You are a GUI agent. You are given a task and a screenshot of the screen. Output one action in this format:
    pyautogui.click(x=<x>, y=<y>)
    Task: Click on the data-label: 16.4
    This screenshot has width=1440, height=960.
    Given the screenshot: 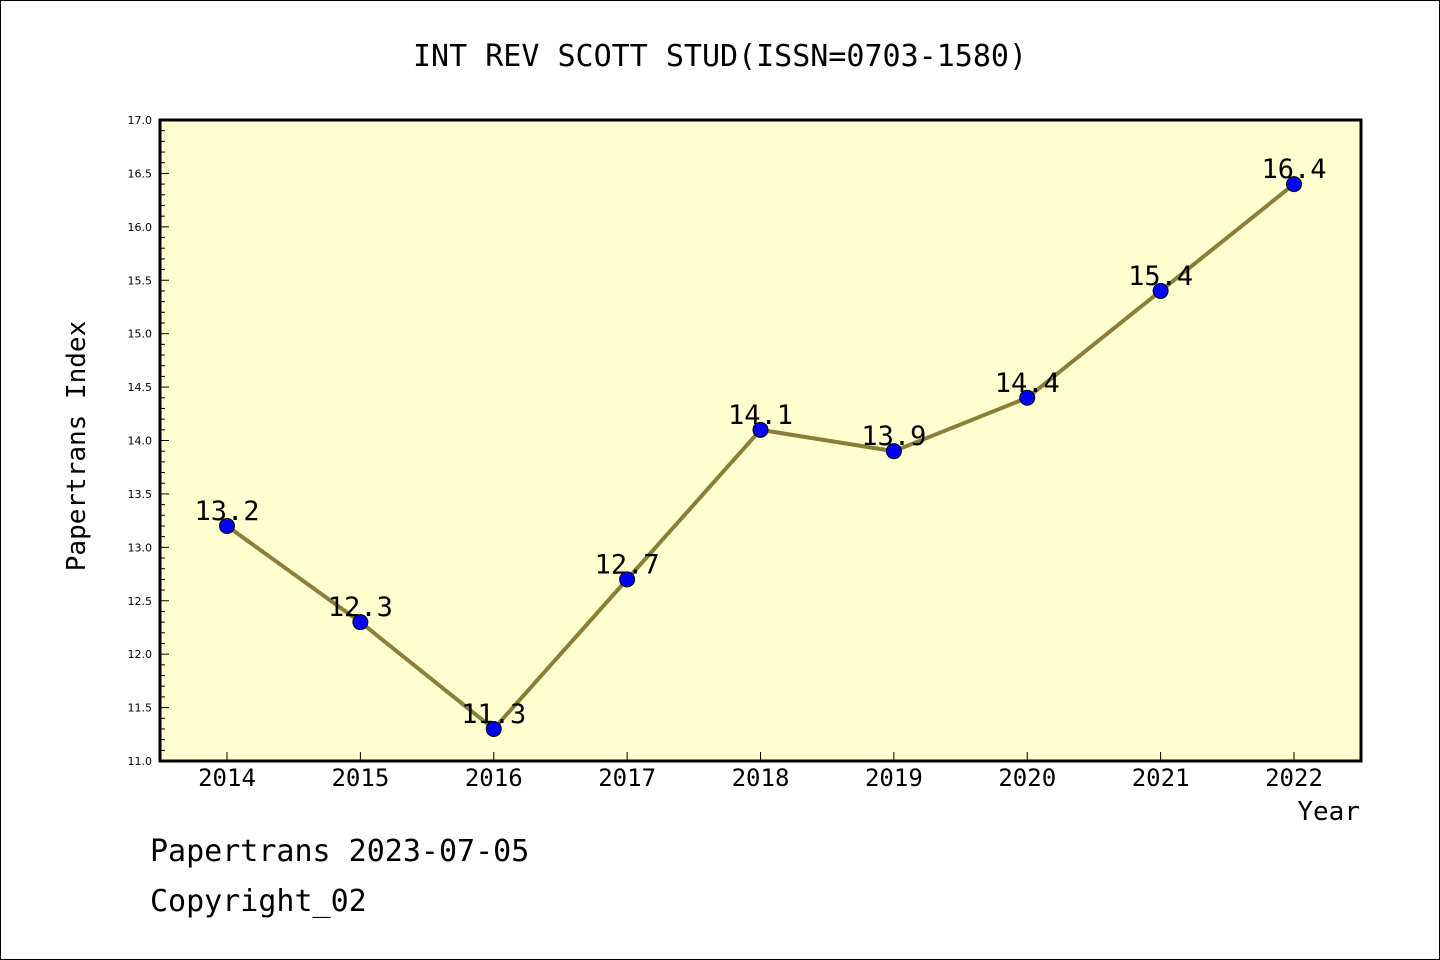 What is the action you would take?
    pyautogui.click(x=1293, y=169)
    